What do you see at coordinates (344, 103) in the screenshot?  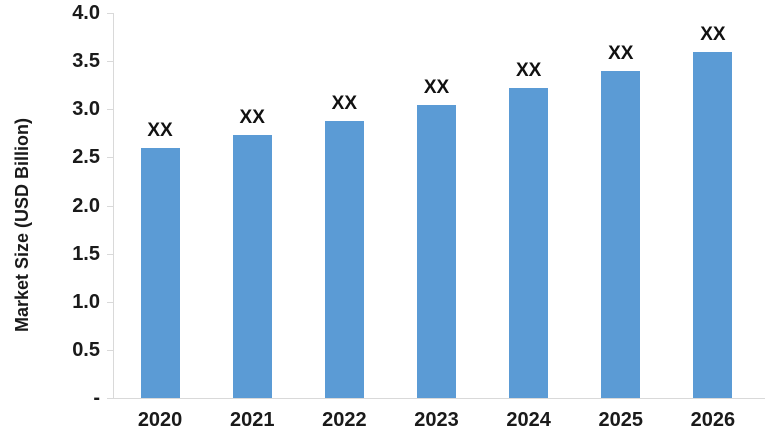 I see `bar-value-label-2022: XX` at bounding box center [344, 103].